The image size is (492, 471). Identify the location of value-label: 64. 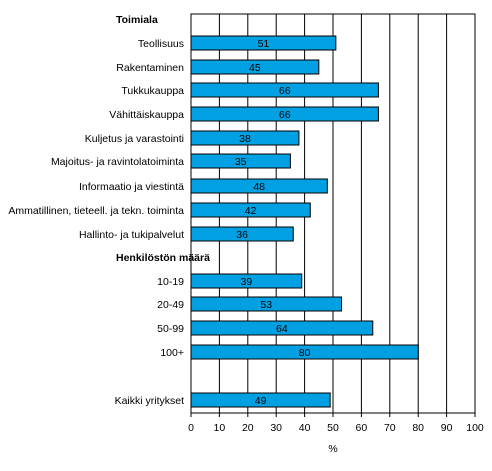
(282, 329).